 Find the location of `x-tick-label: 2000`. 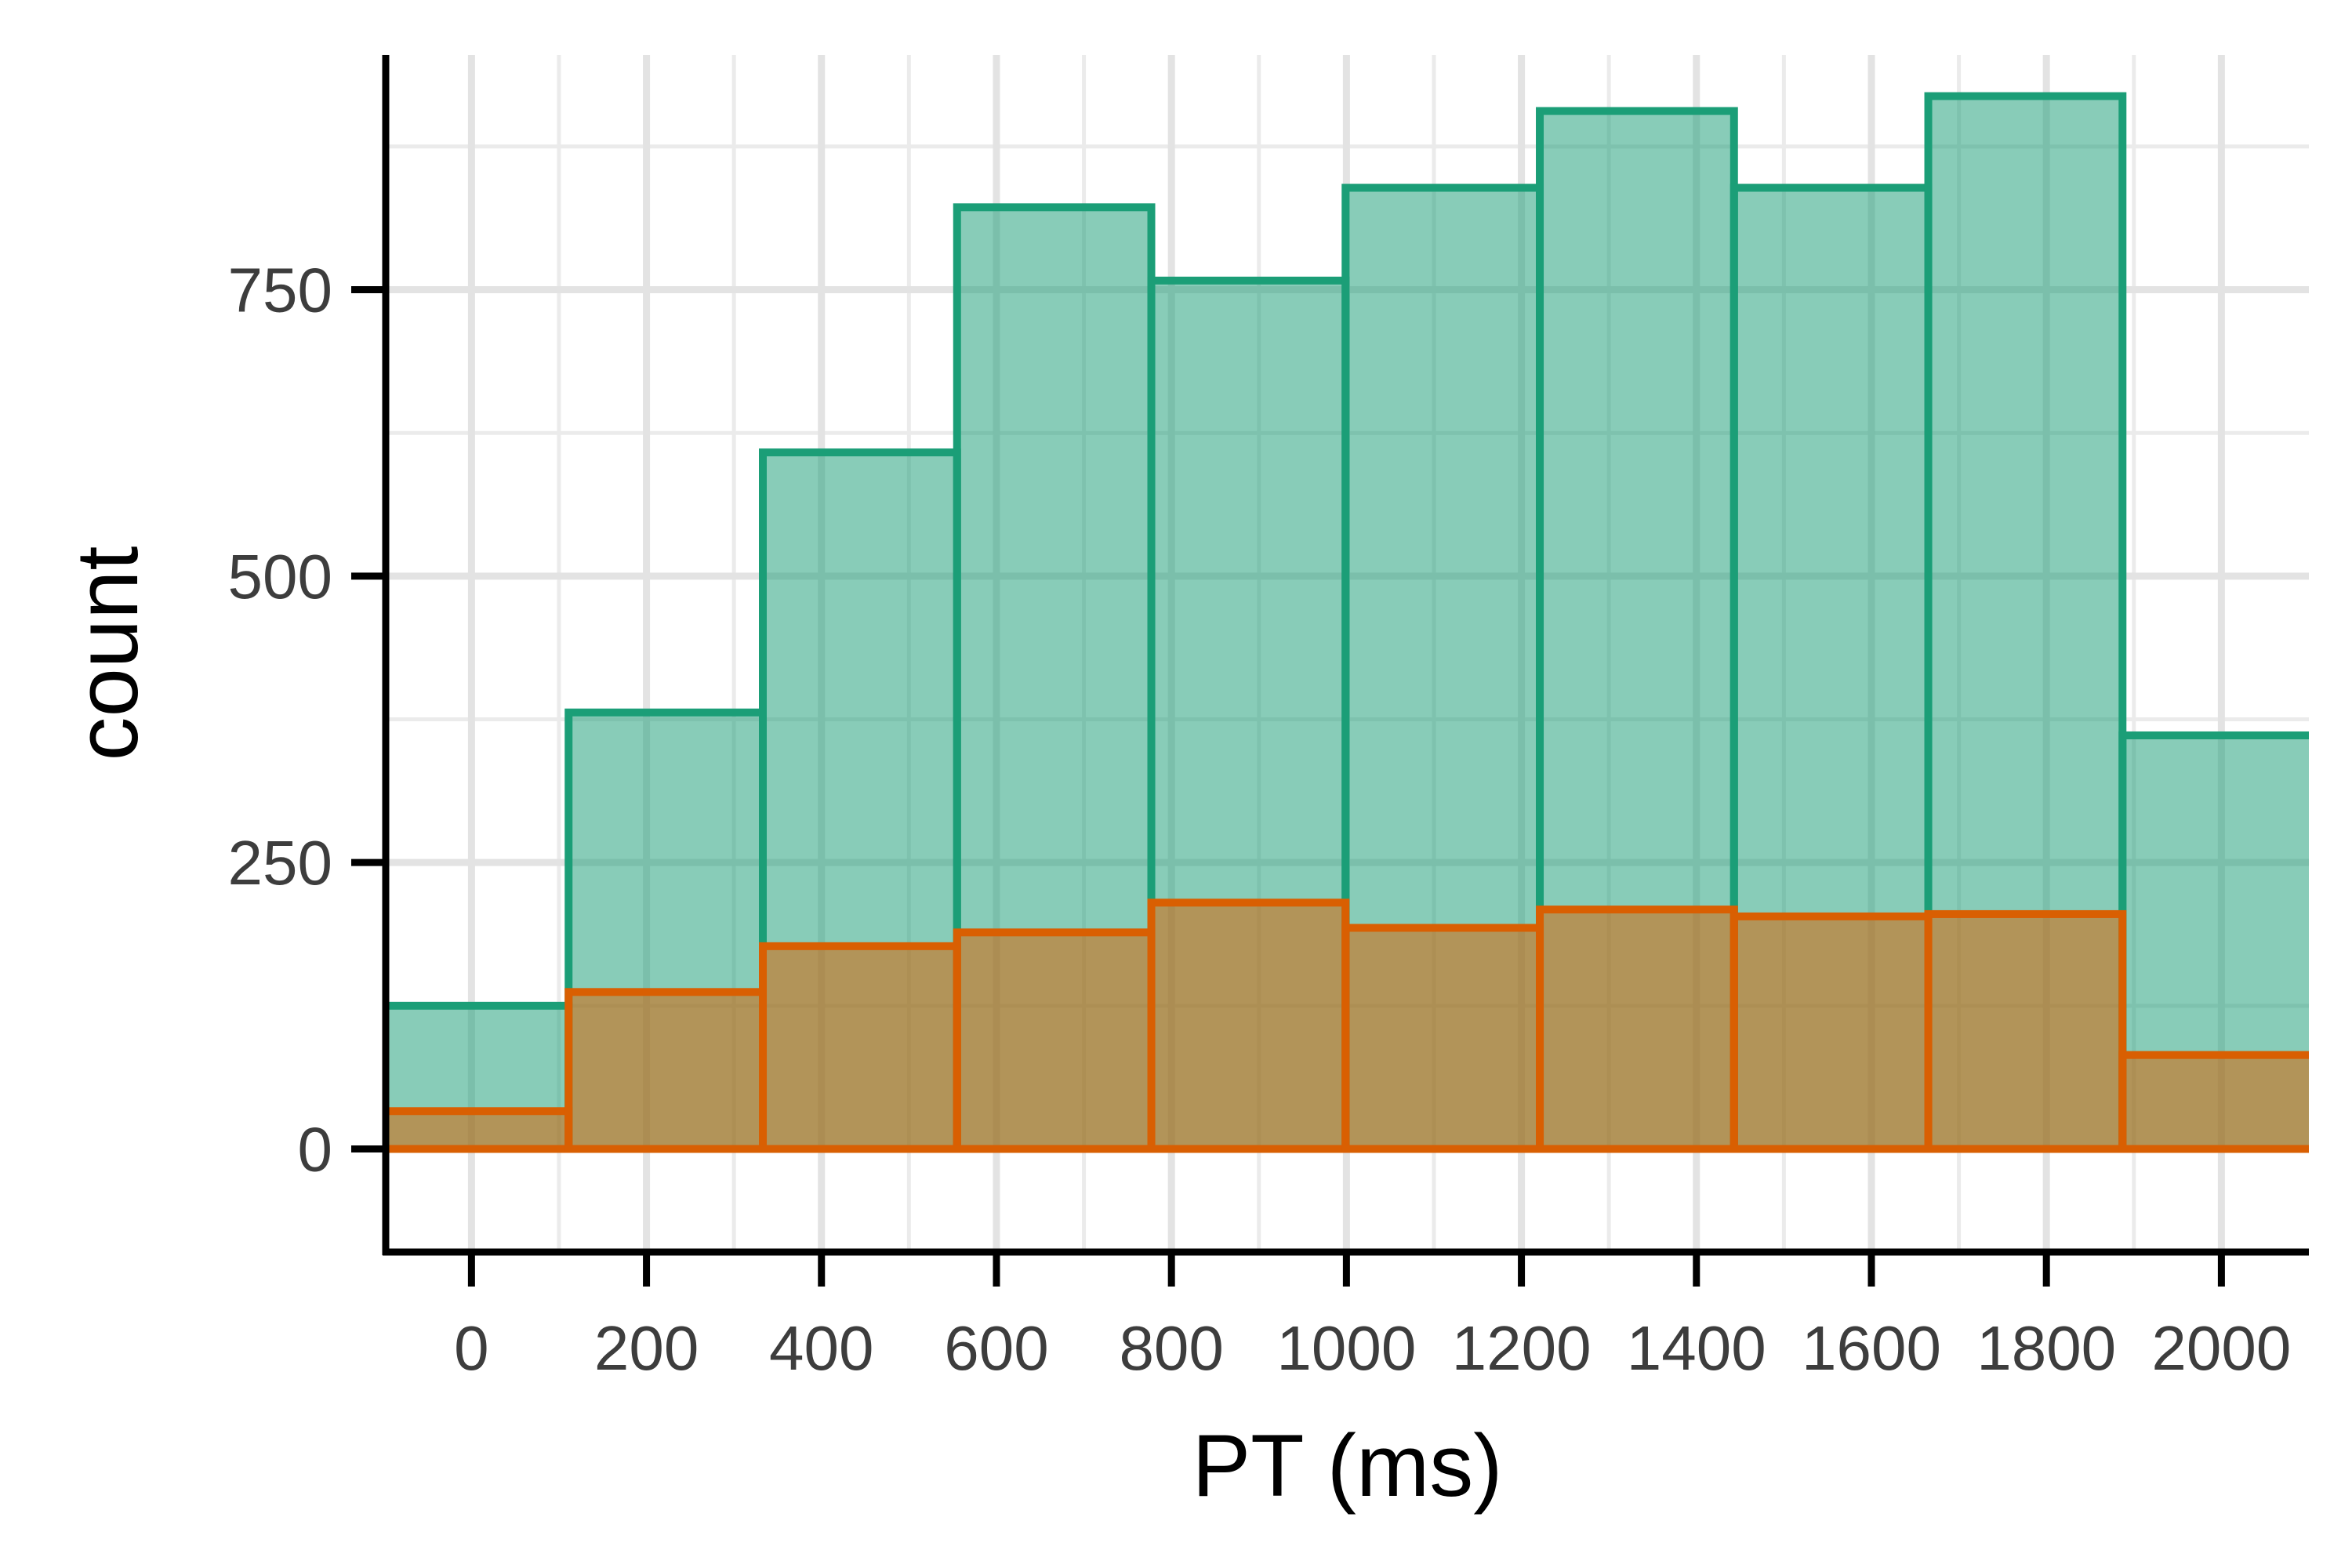

x-tick-label: 2000 is located at coordinates (2221, 1348).